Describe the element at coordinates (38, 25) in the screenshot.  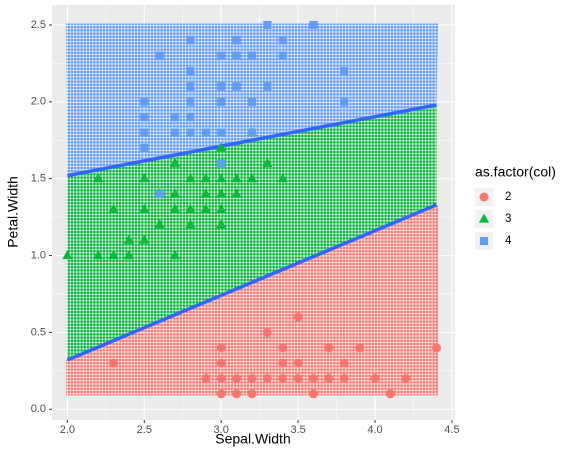
I see `y-tick-label: 2.5` at that location.